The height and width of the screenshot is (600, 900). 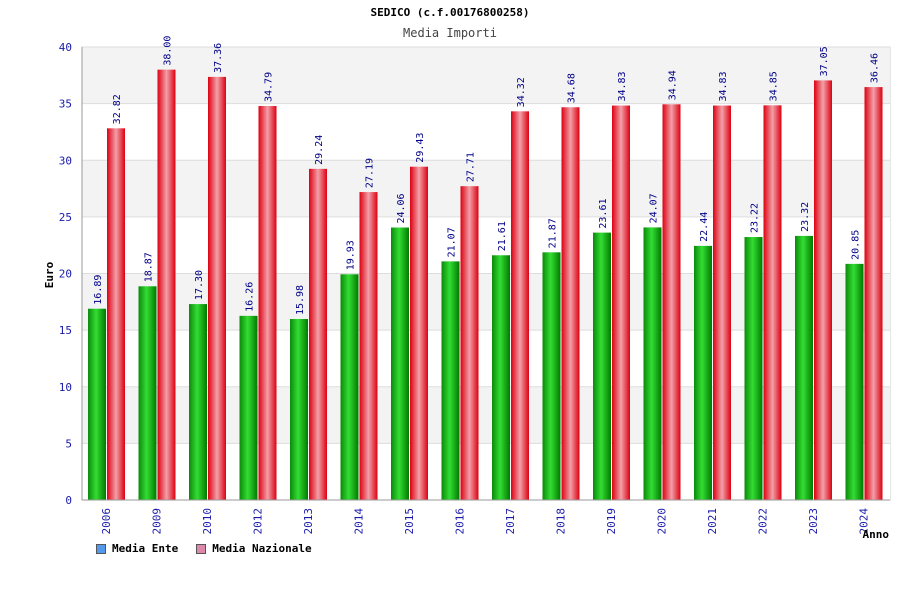 What do you see at coordinates (864, 521) in the screenshot?
I see `x-tick-label: 2024` at bounding box center [864, 521].